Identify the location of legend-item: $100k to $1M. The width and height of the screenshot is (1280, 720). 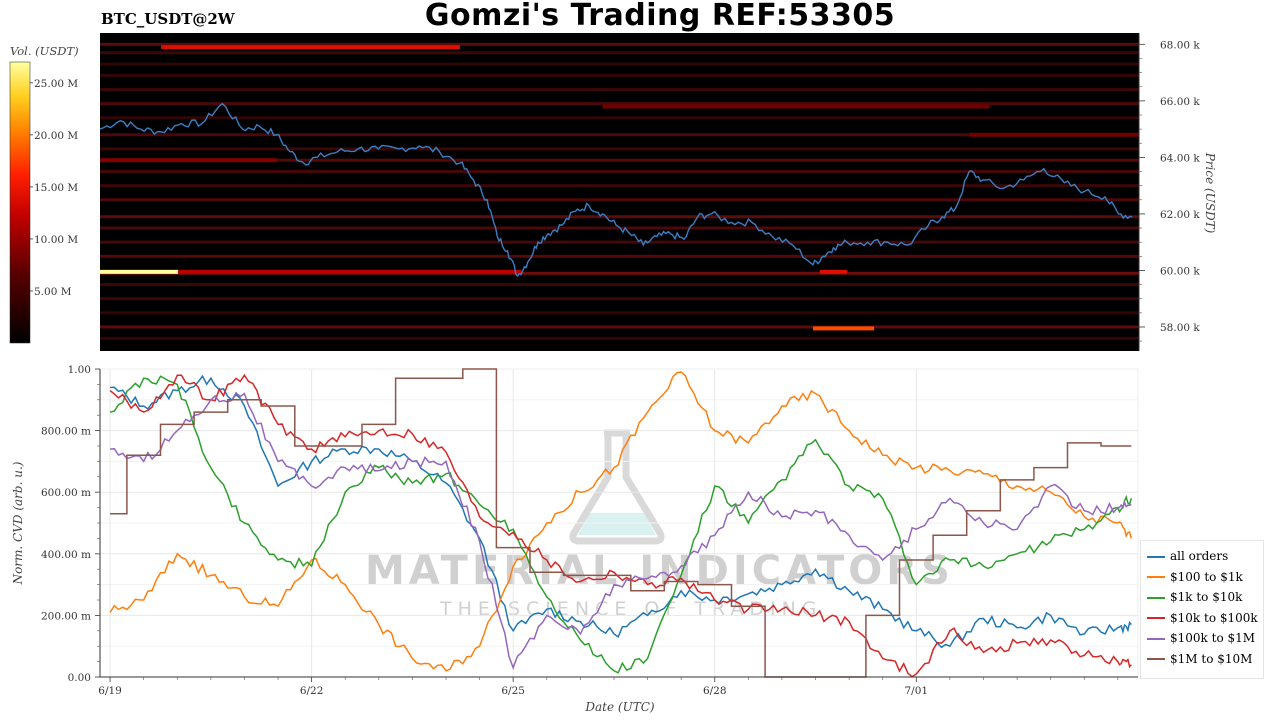
(1201, 638).